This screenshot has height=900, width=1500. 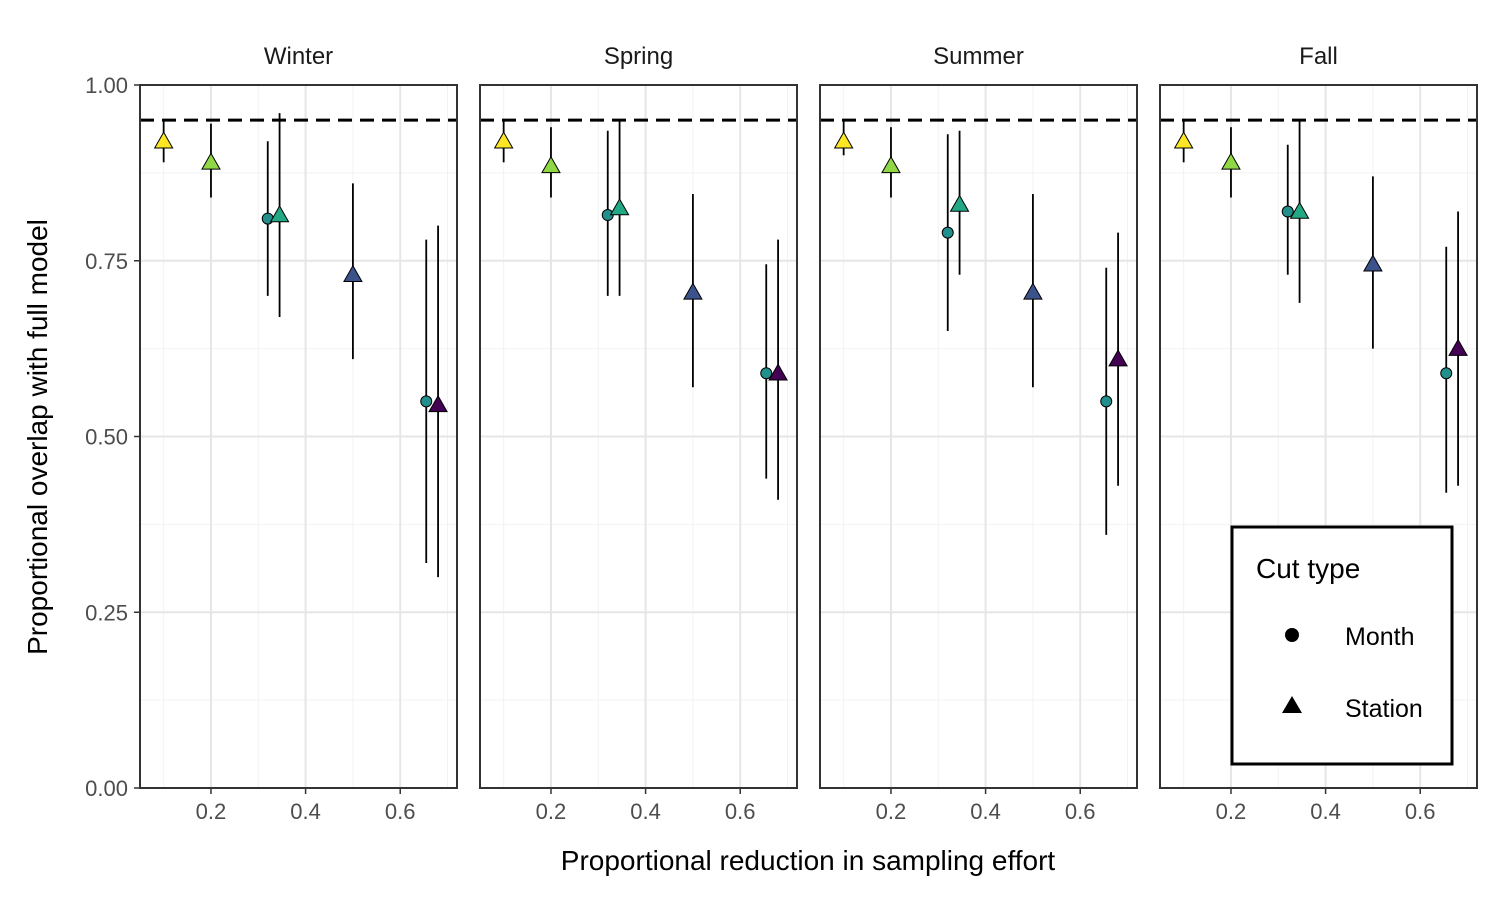 I want to click on facet-strip-title: Winter, so click(x=298, y=56).